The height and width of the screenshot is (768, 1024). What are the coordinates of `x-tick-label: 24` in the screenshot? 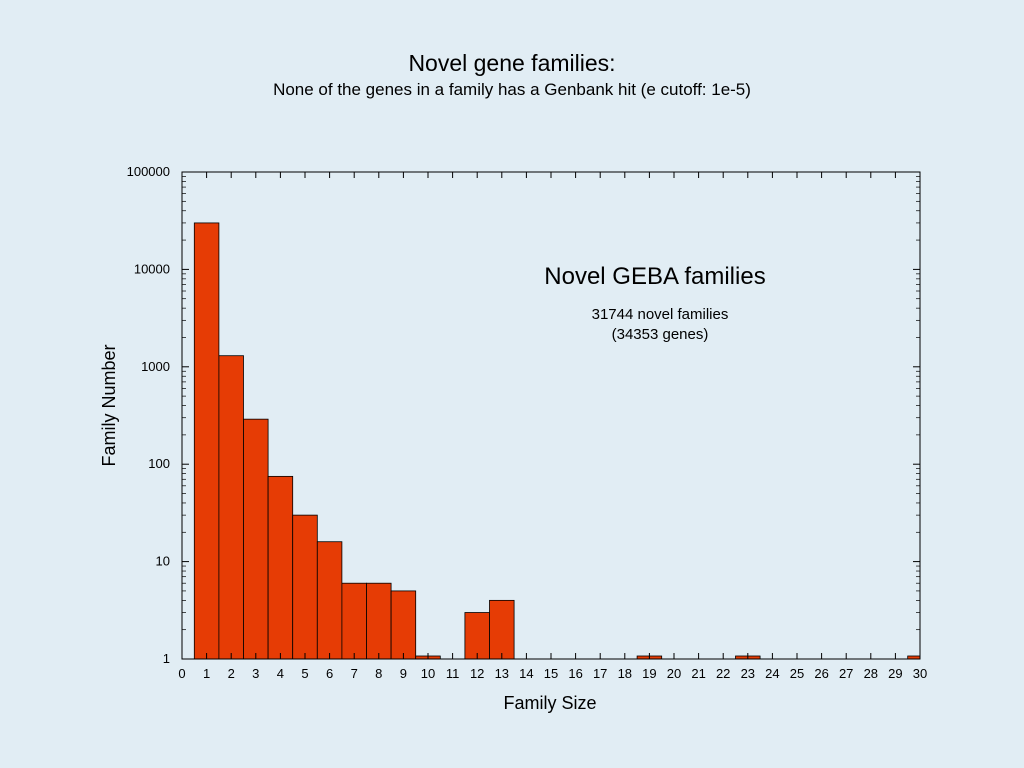 It's located at (772, 673).